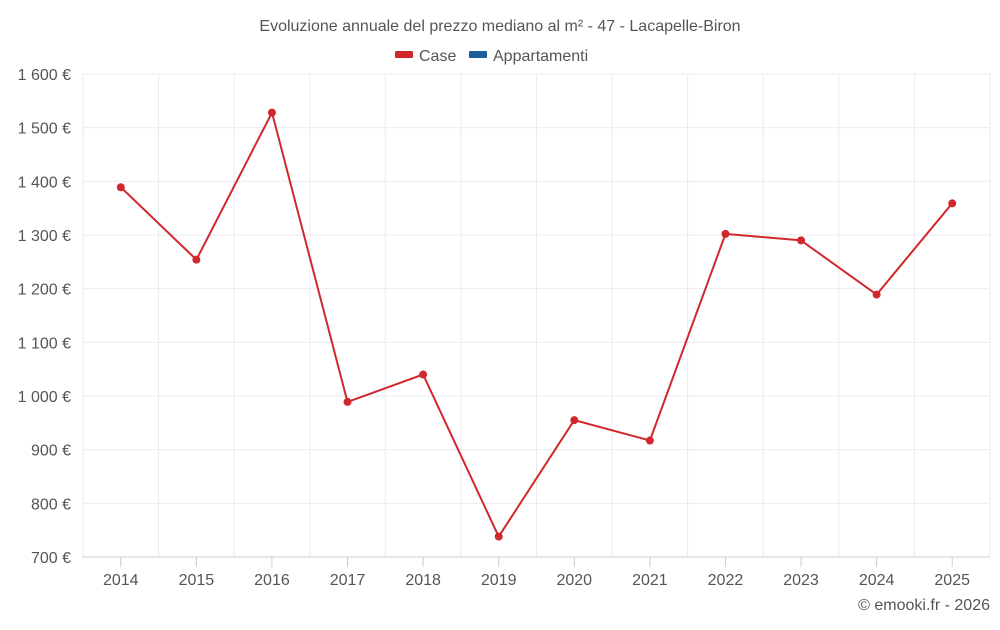 This screenshot has width=1000, height=630. I want to click on x-tick-label: 2016, so click(272, 580).